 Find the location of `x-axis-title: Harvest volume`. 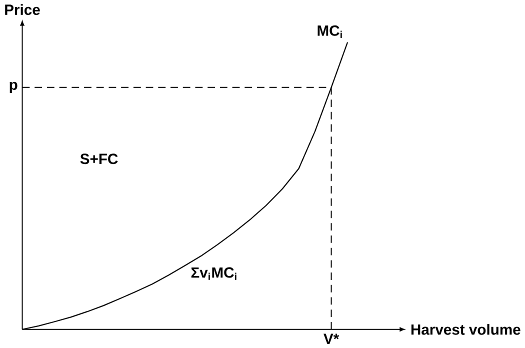

x-axis-title: Harvest volume is located at coordinates (465, 329).